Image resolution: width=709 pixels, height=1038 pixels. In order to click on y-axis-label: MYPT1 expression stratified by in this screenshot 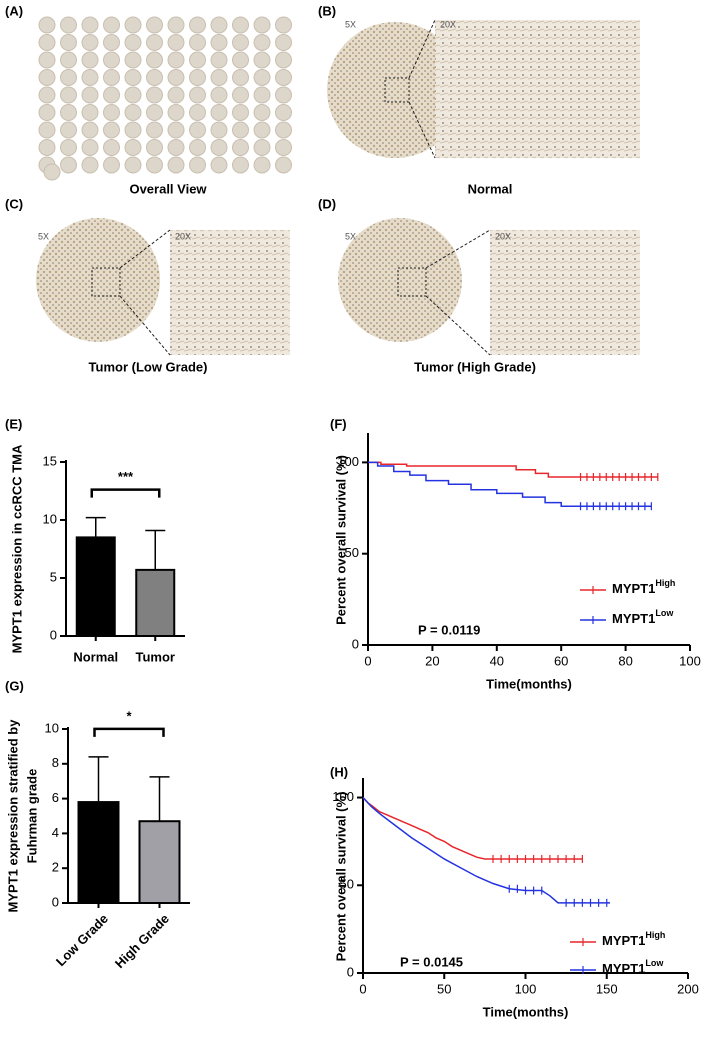, I will do `click(12, 816)`.